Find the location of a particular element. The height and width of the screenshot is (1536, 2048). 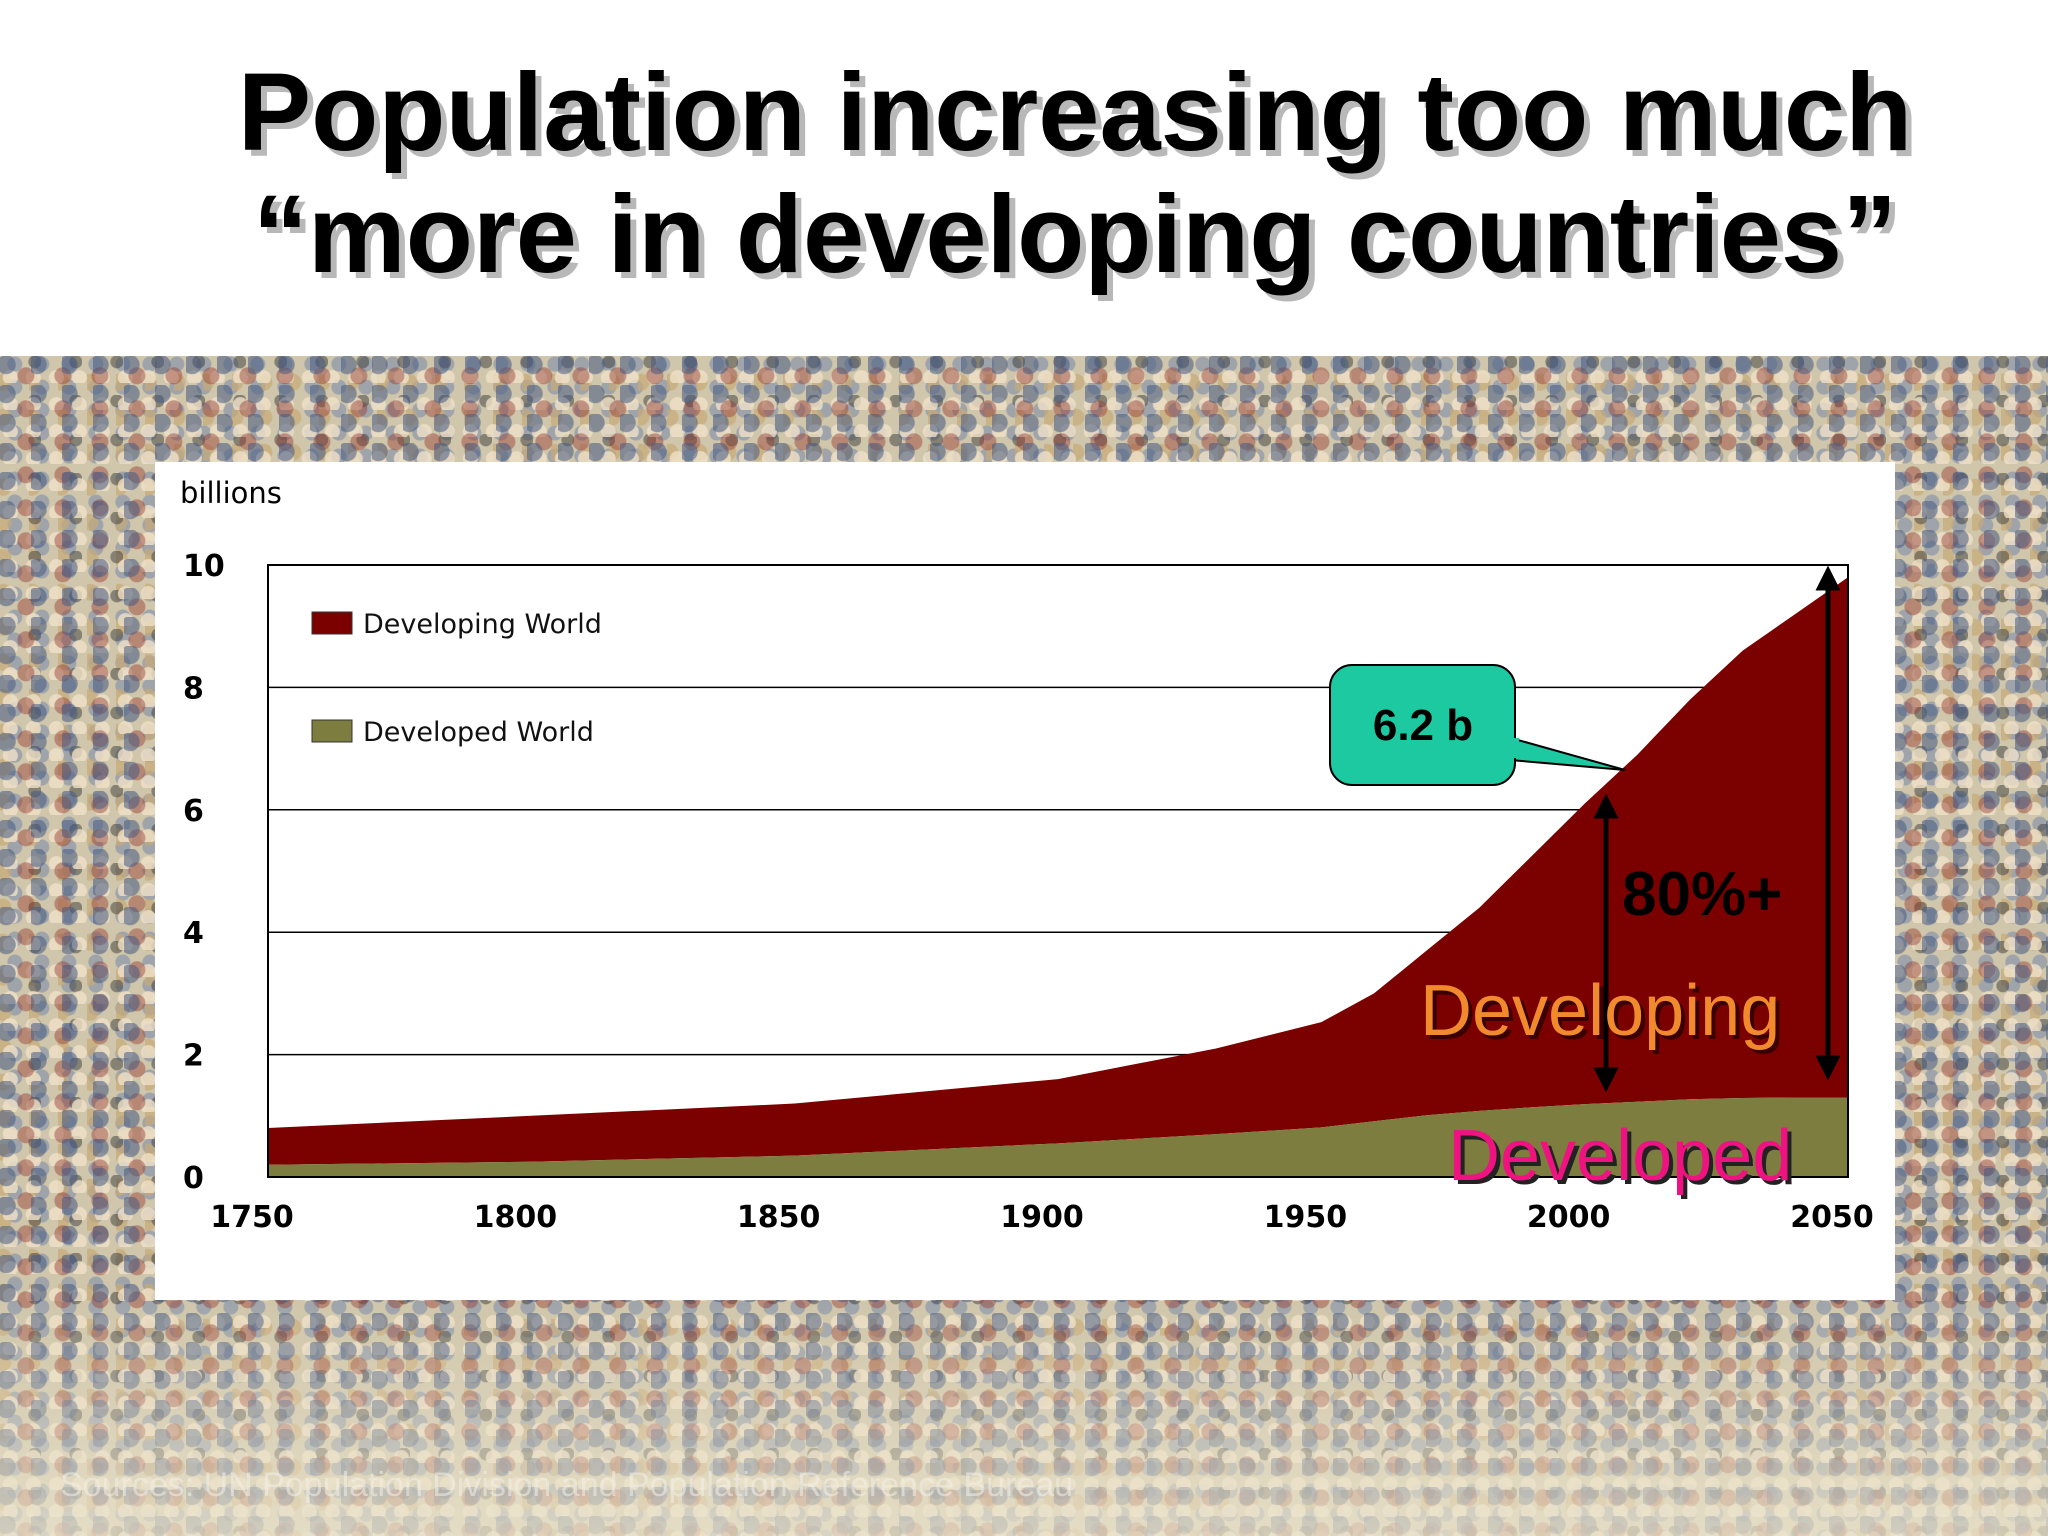

y-axis-label: billions is located at coordinates (231, 493).